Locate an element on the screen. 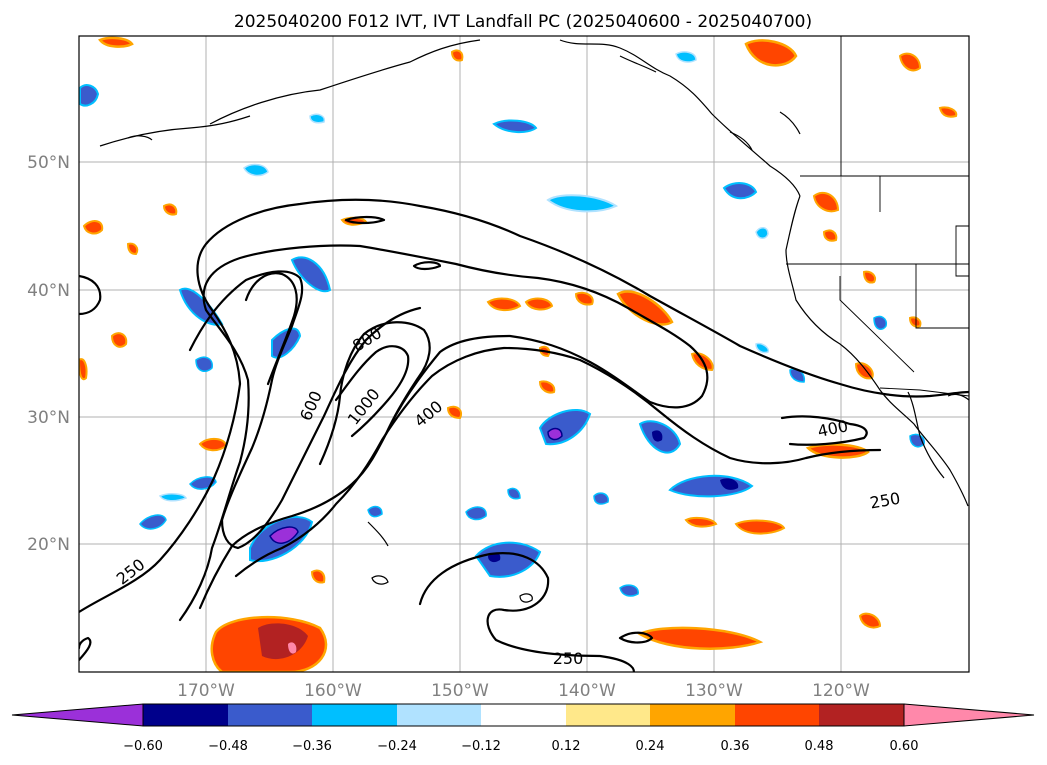  lat-label-20n: 20°N is located at coordinates (48, 545).